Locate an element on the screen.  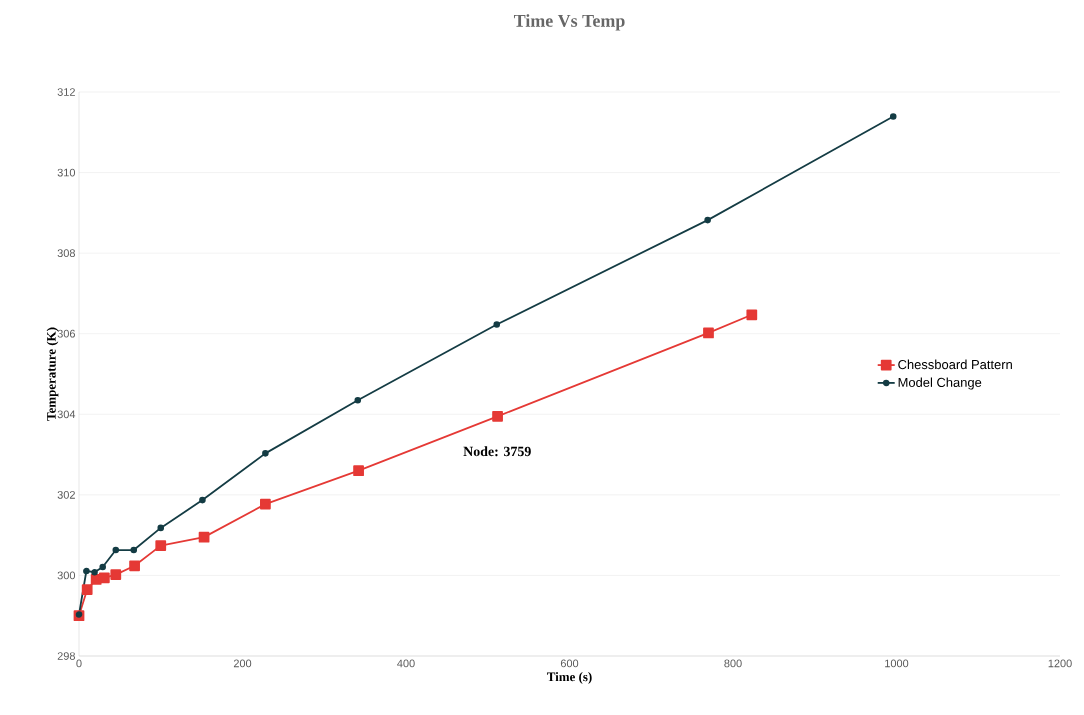
legend-label: Model Change is located at coordinates (940, 383).